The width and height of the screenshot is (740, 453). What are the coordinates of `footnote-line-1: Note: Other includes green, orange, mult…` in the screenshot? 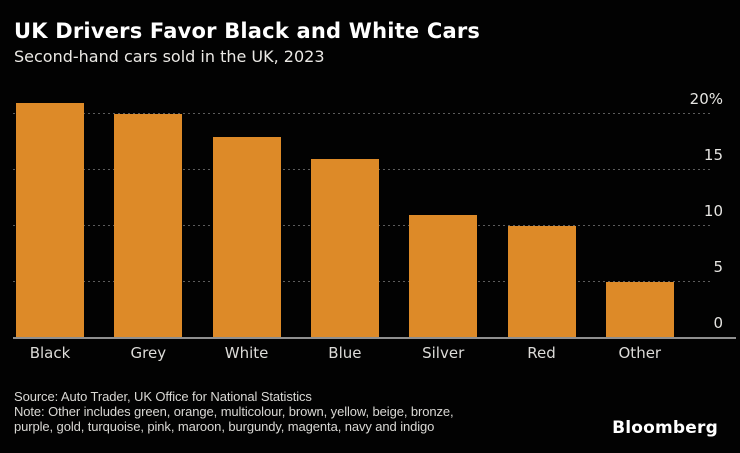 It's located at (234, 411).